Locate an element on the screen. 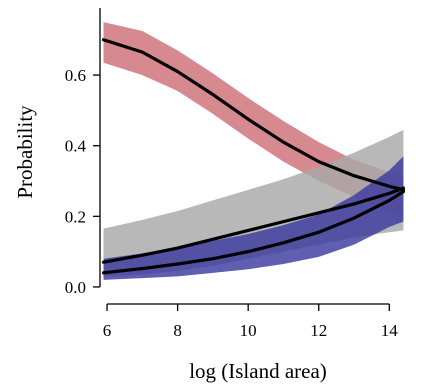  y-axis-ticks: 0.0 0.2 0.4 0.6 is located at coordinates (82, 181).